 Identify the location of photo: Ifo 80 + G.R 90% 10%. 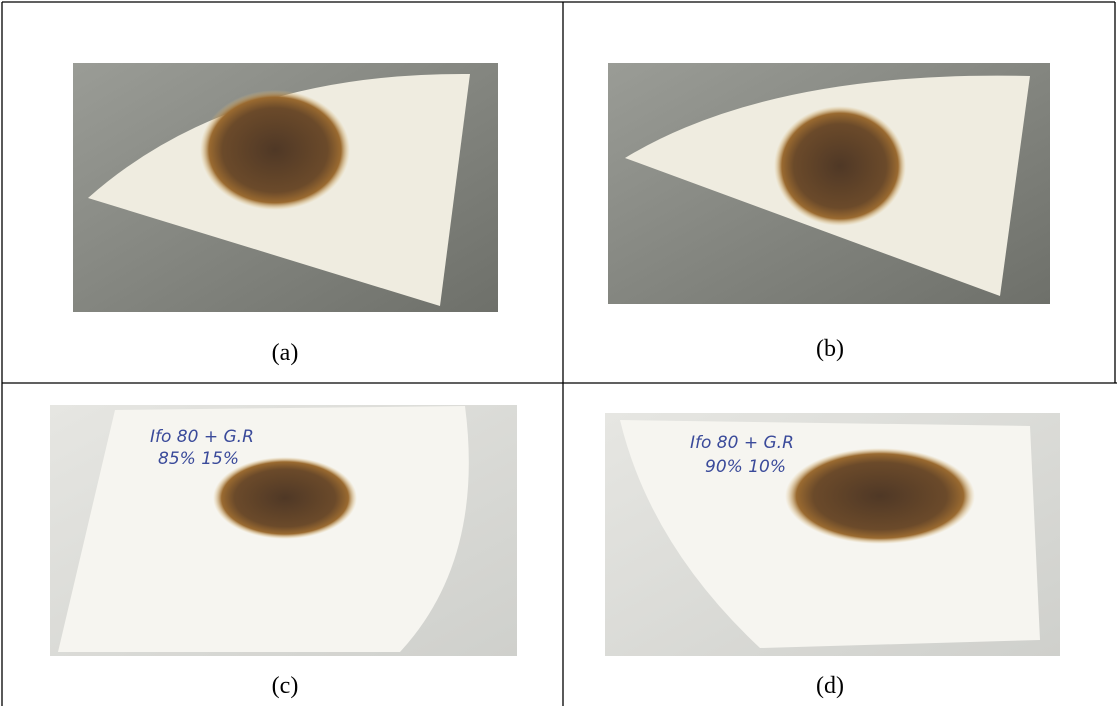
(832, 534).